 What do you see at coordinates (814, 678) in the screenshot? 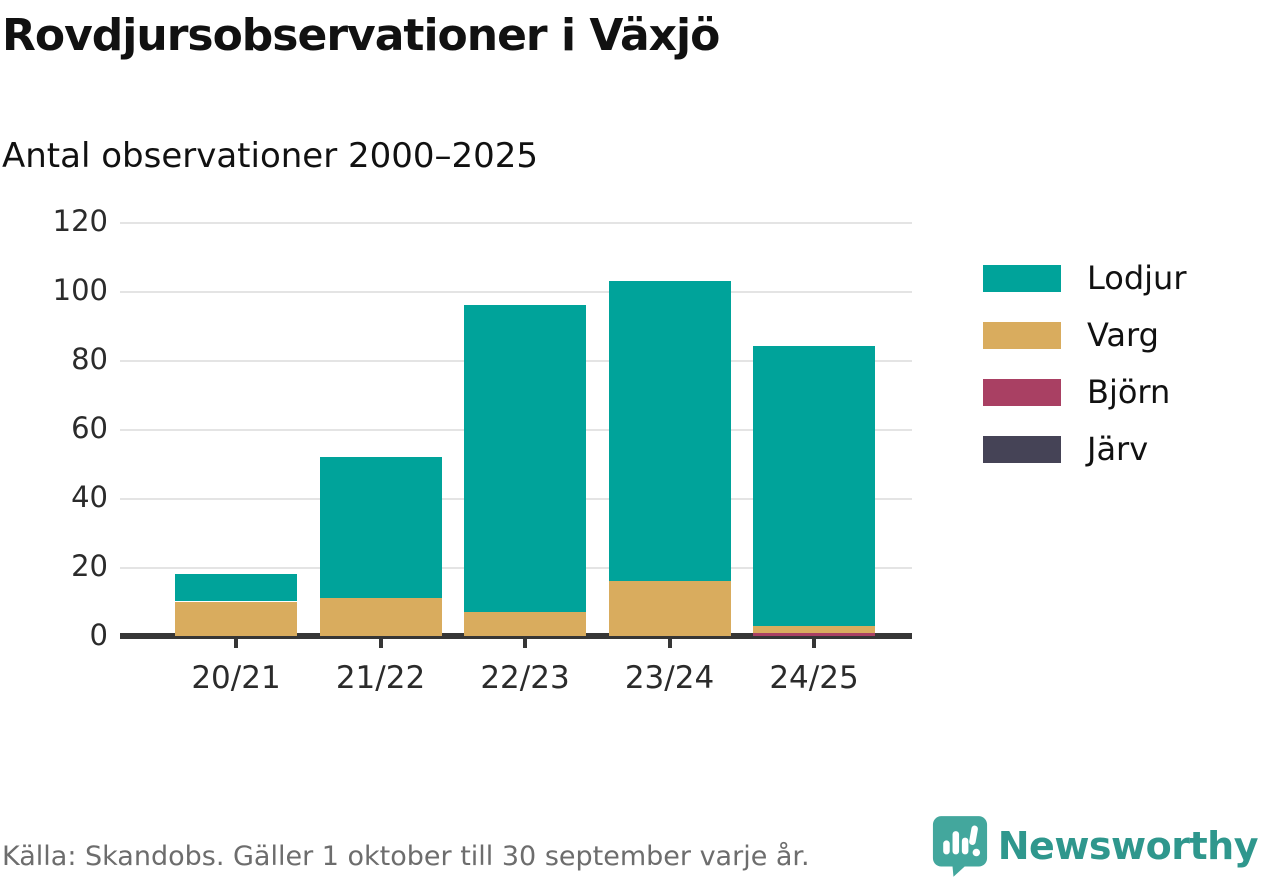
I see `x-tick-label-24-25: 24/25` at bounding box center [814, 678].